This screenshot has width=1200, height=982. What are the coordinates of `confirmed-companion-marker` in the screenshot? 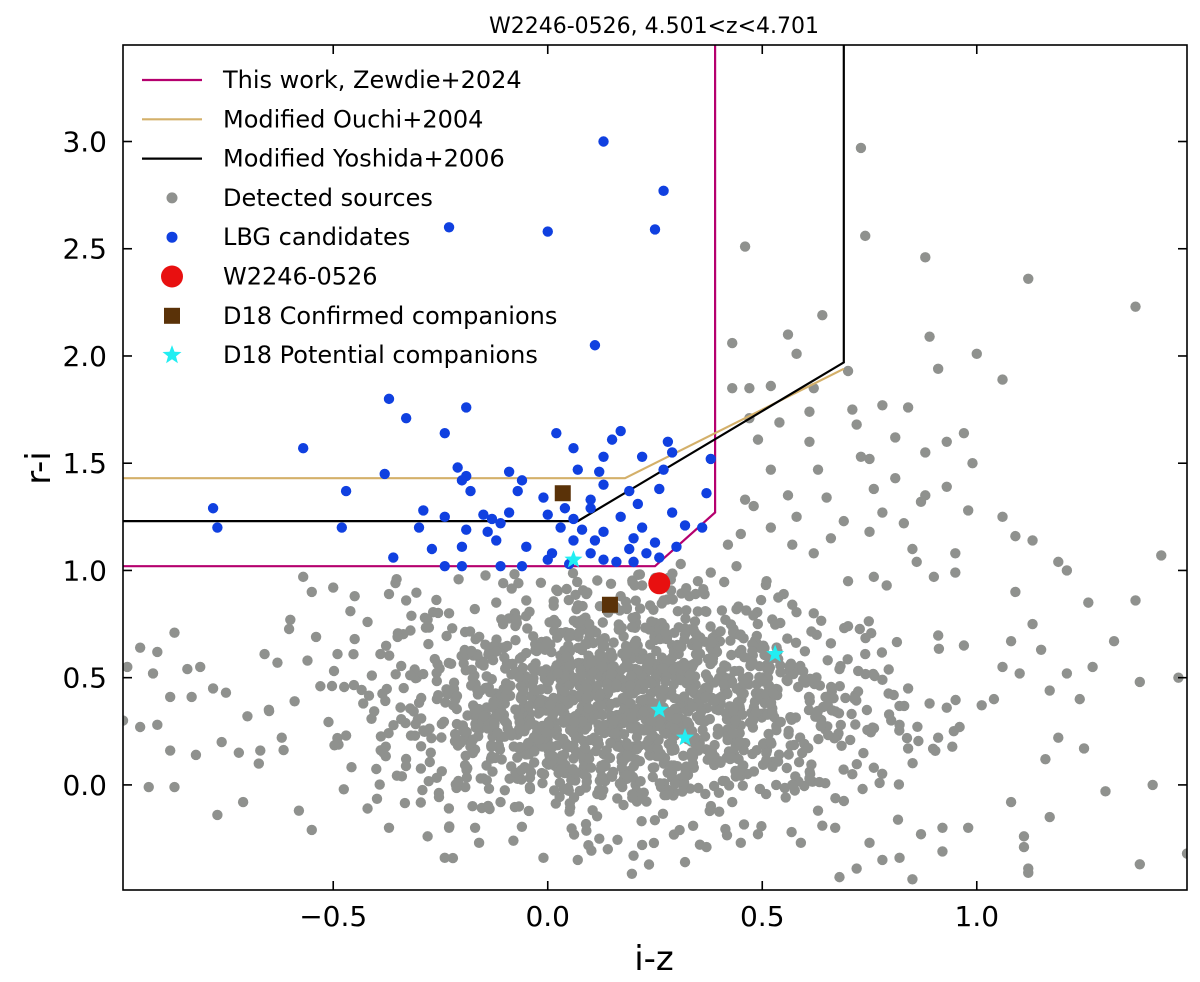 It's located at (562, 493).